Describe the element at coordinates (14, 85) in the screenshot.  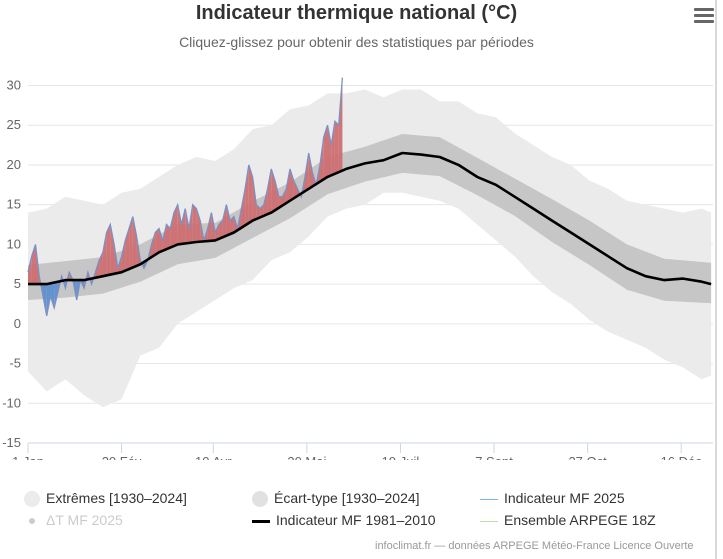
I see `y-tick-label: 30` at that location.